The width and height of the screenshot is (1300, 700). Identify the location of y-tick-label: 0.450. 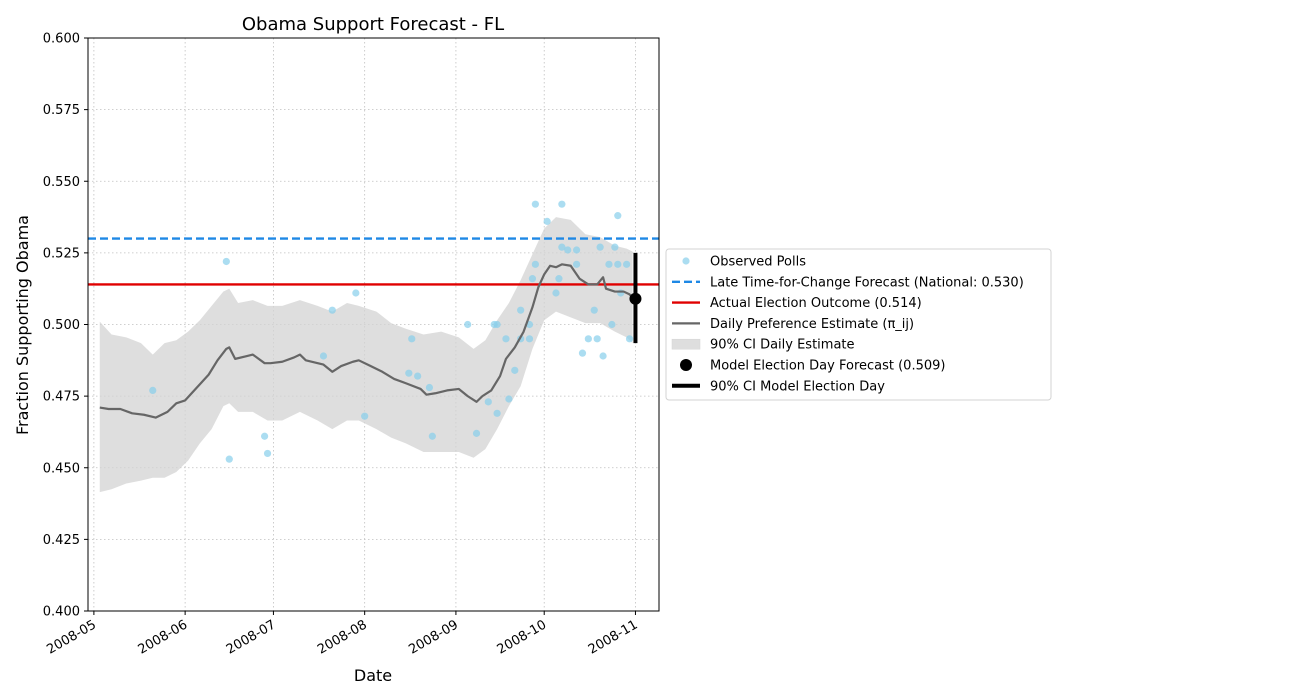
(61, 468).